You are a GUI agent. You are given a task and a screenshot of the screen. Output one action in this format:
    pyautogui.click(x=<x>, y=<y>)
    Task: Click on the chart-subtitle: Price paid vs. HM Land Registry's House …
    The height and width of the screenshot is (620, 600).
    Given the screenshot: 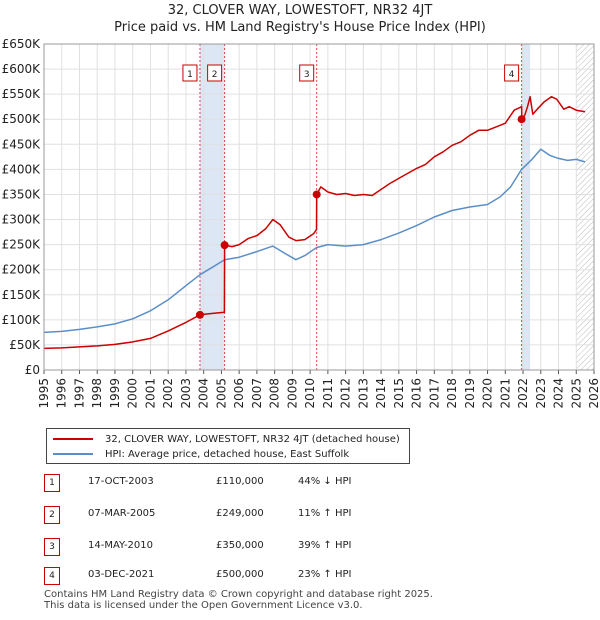 What is the action you would take?
    pyautogui.click(x=300, y=27)
    